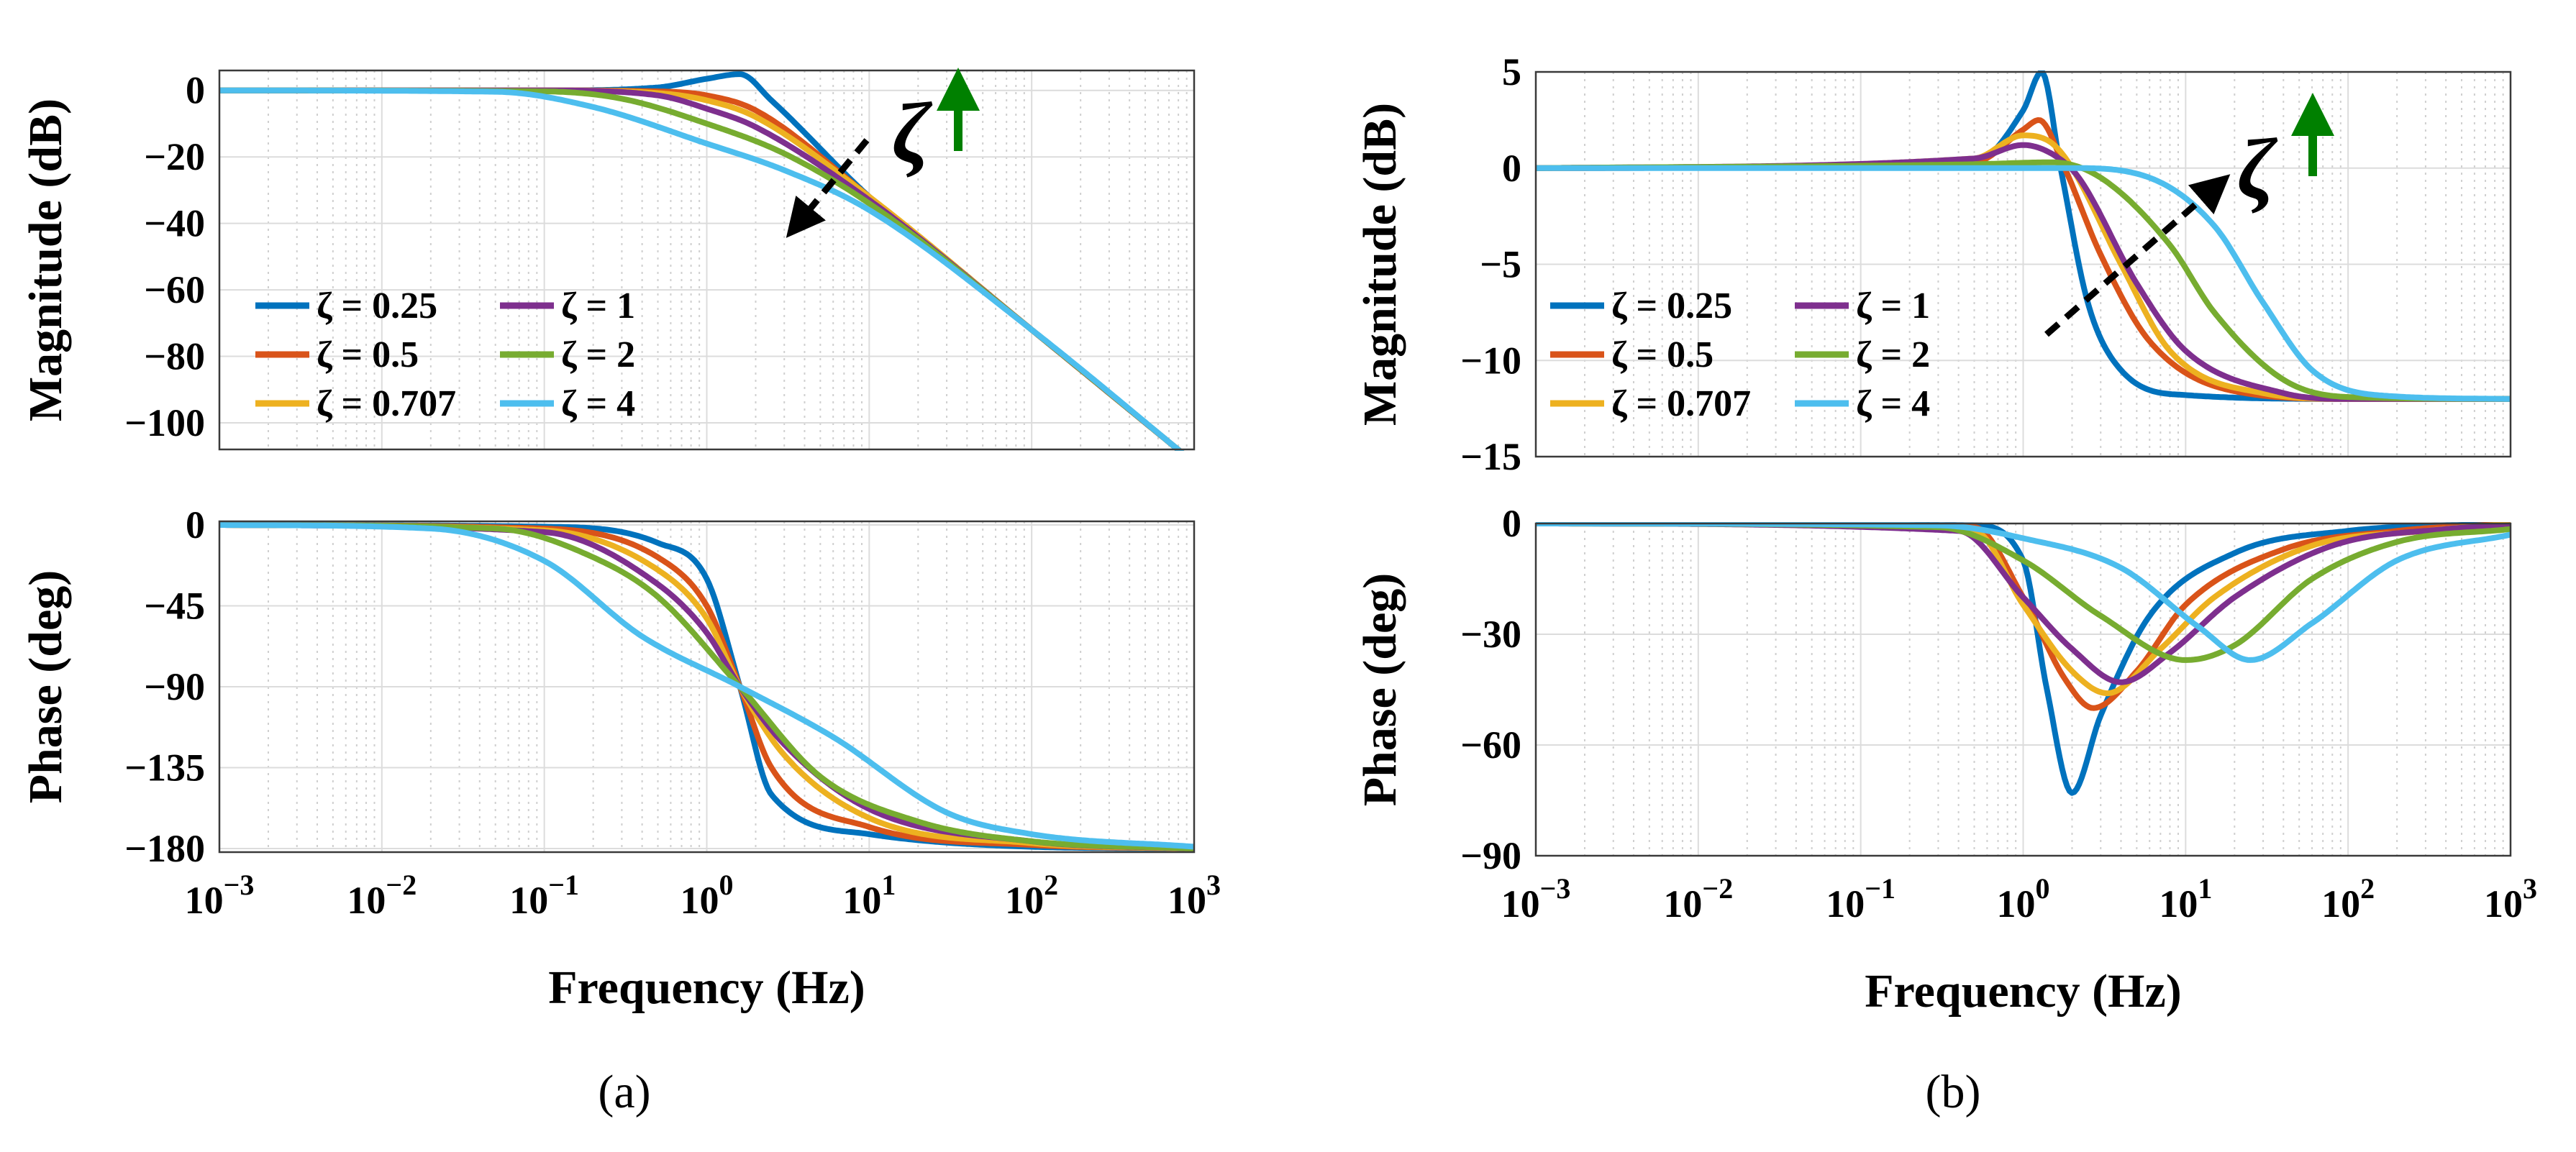 The height and width of the screenshot is (1152, 2576). I want to click on y-tick-label: −180, so click(165, 848).